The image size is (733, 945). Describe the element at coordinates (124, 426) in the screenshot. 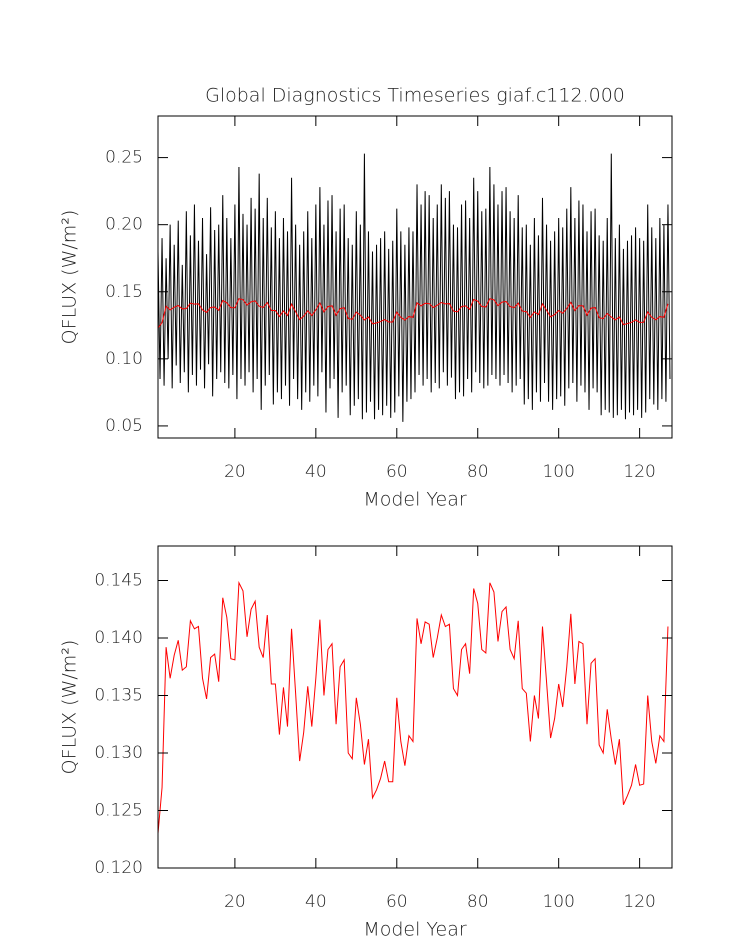

I see `y-tick-label: 0.05` at that location.